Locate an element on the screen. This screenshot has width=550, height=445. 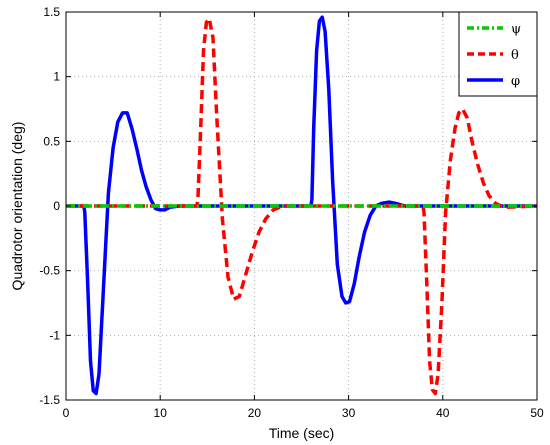
y-tick-label: -1 is located at coordinates (54, 335).